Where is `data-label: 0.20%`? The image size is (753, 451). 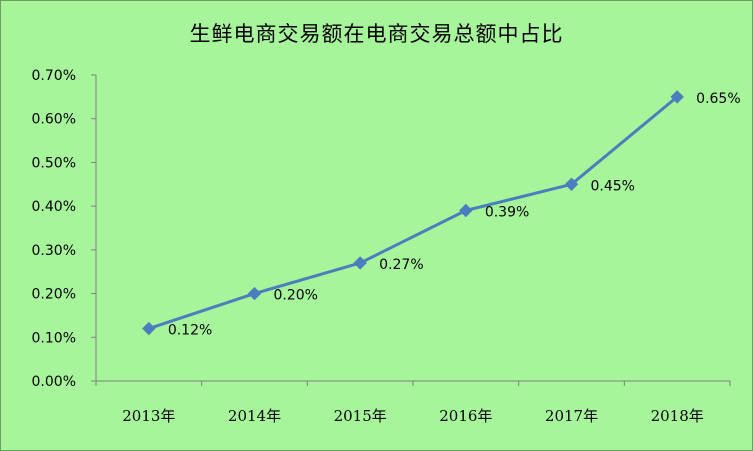
data-label: 0.20% is located at coordinates (296, 296).